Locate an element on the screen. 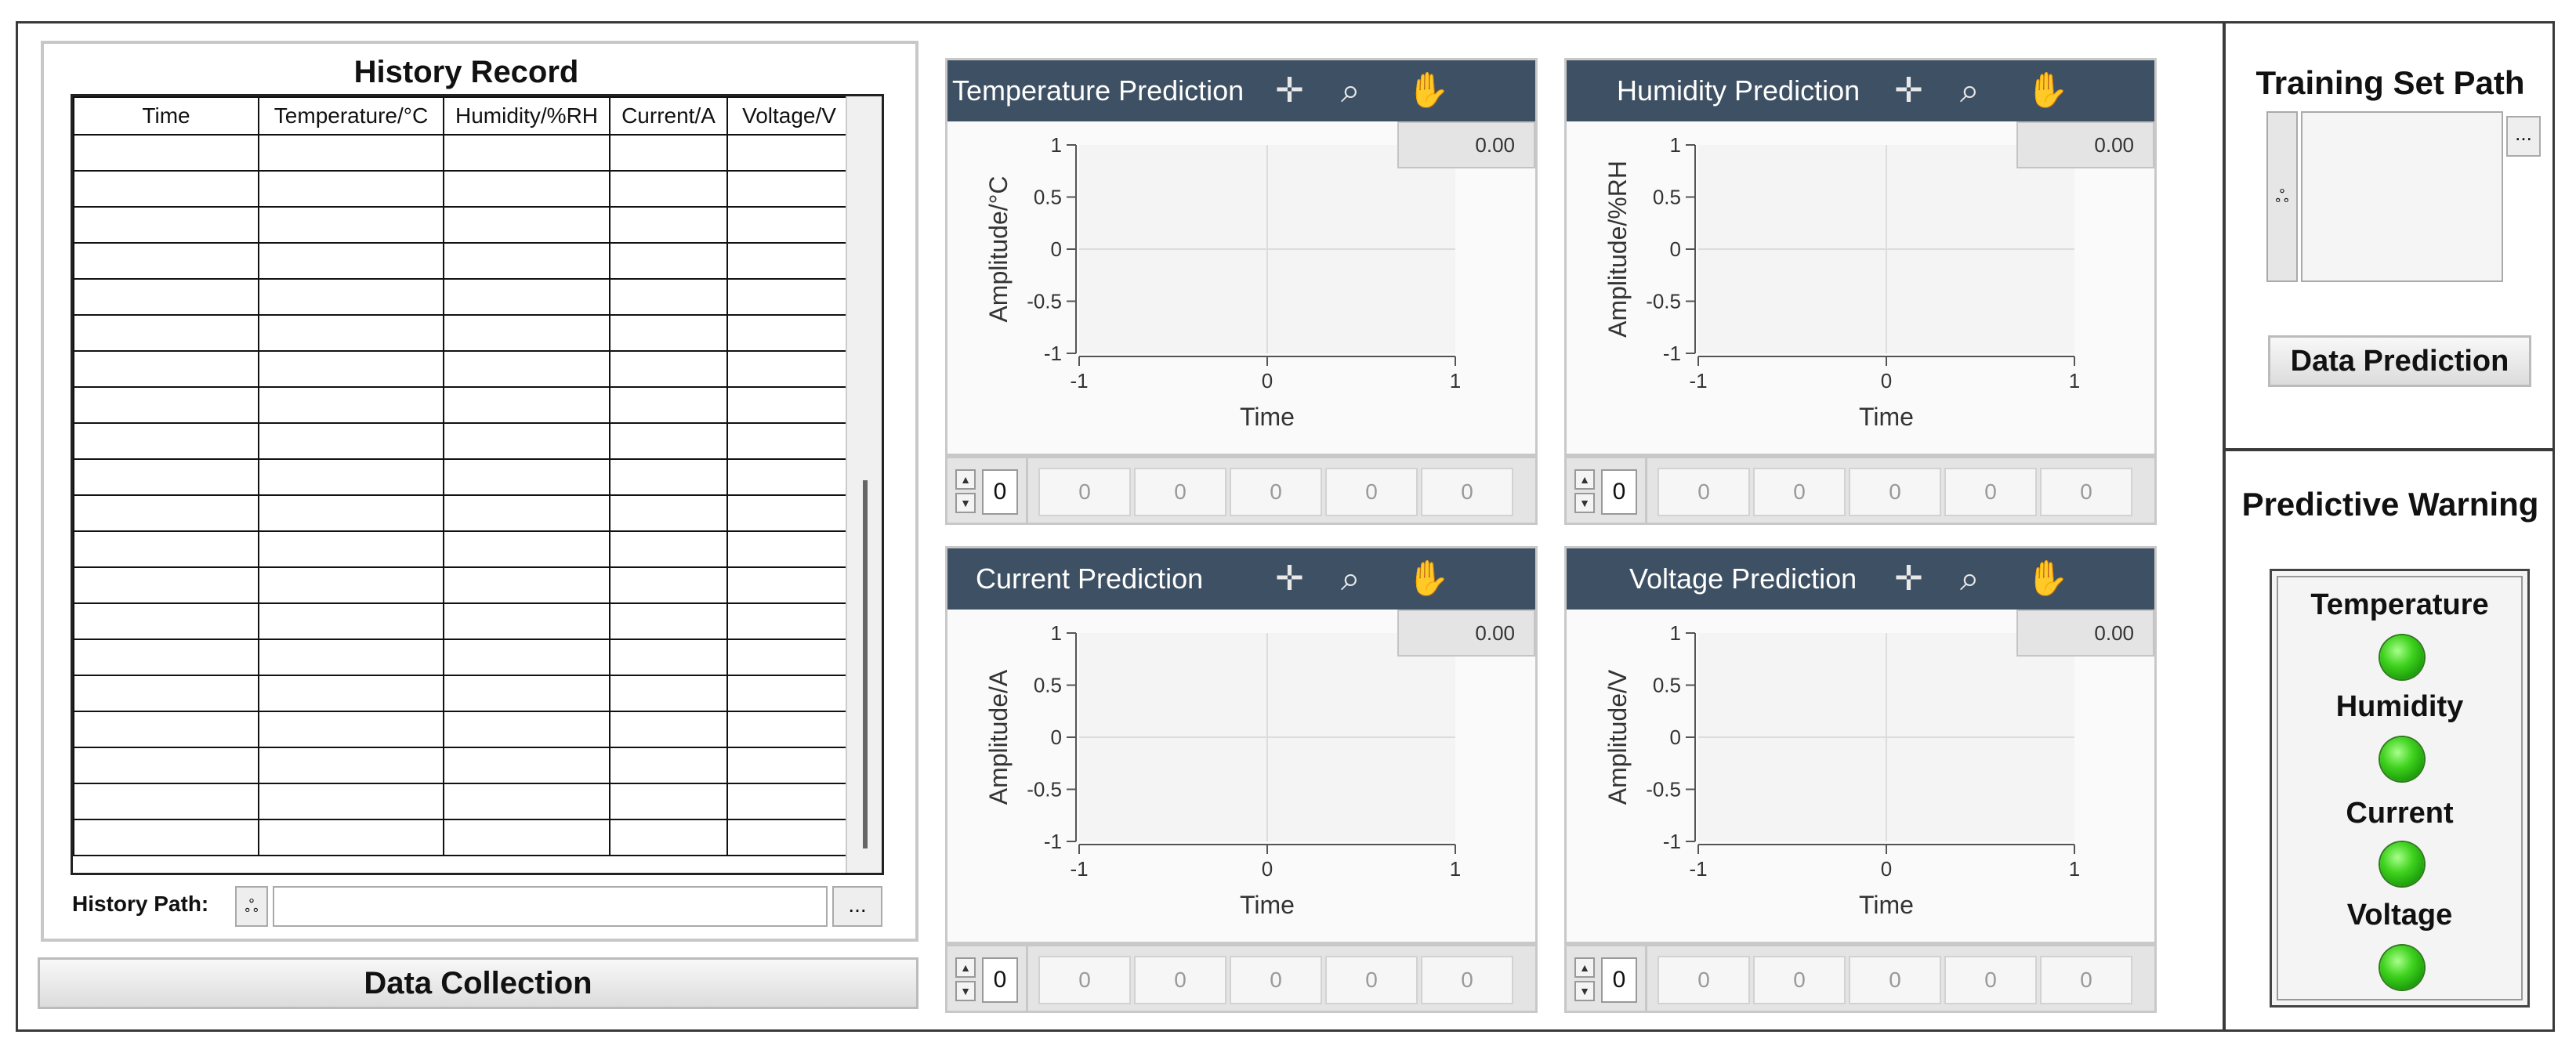  crosshair-icon: ✛ is located at coordinates (1289, 90).